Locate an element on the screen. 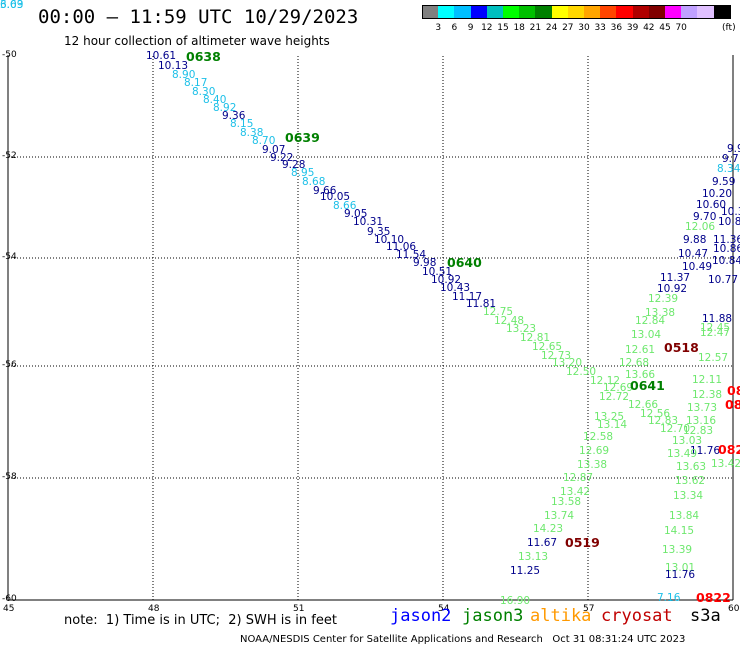 The width and height of the screenshot is (740, 650). wave-height-reading: 7.16 is located at coordinates (669, 598).